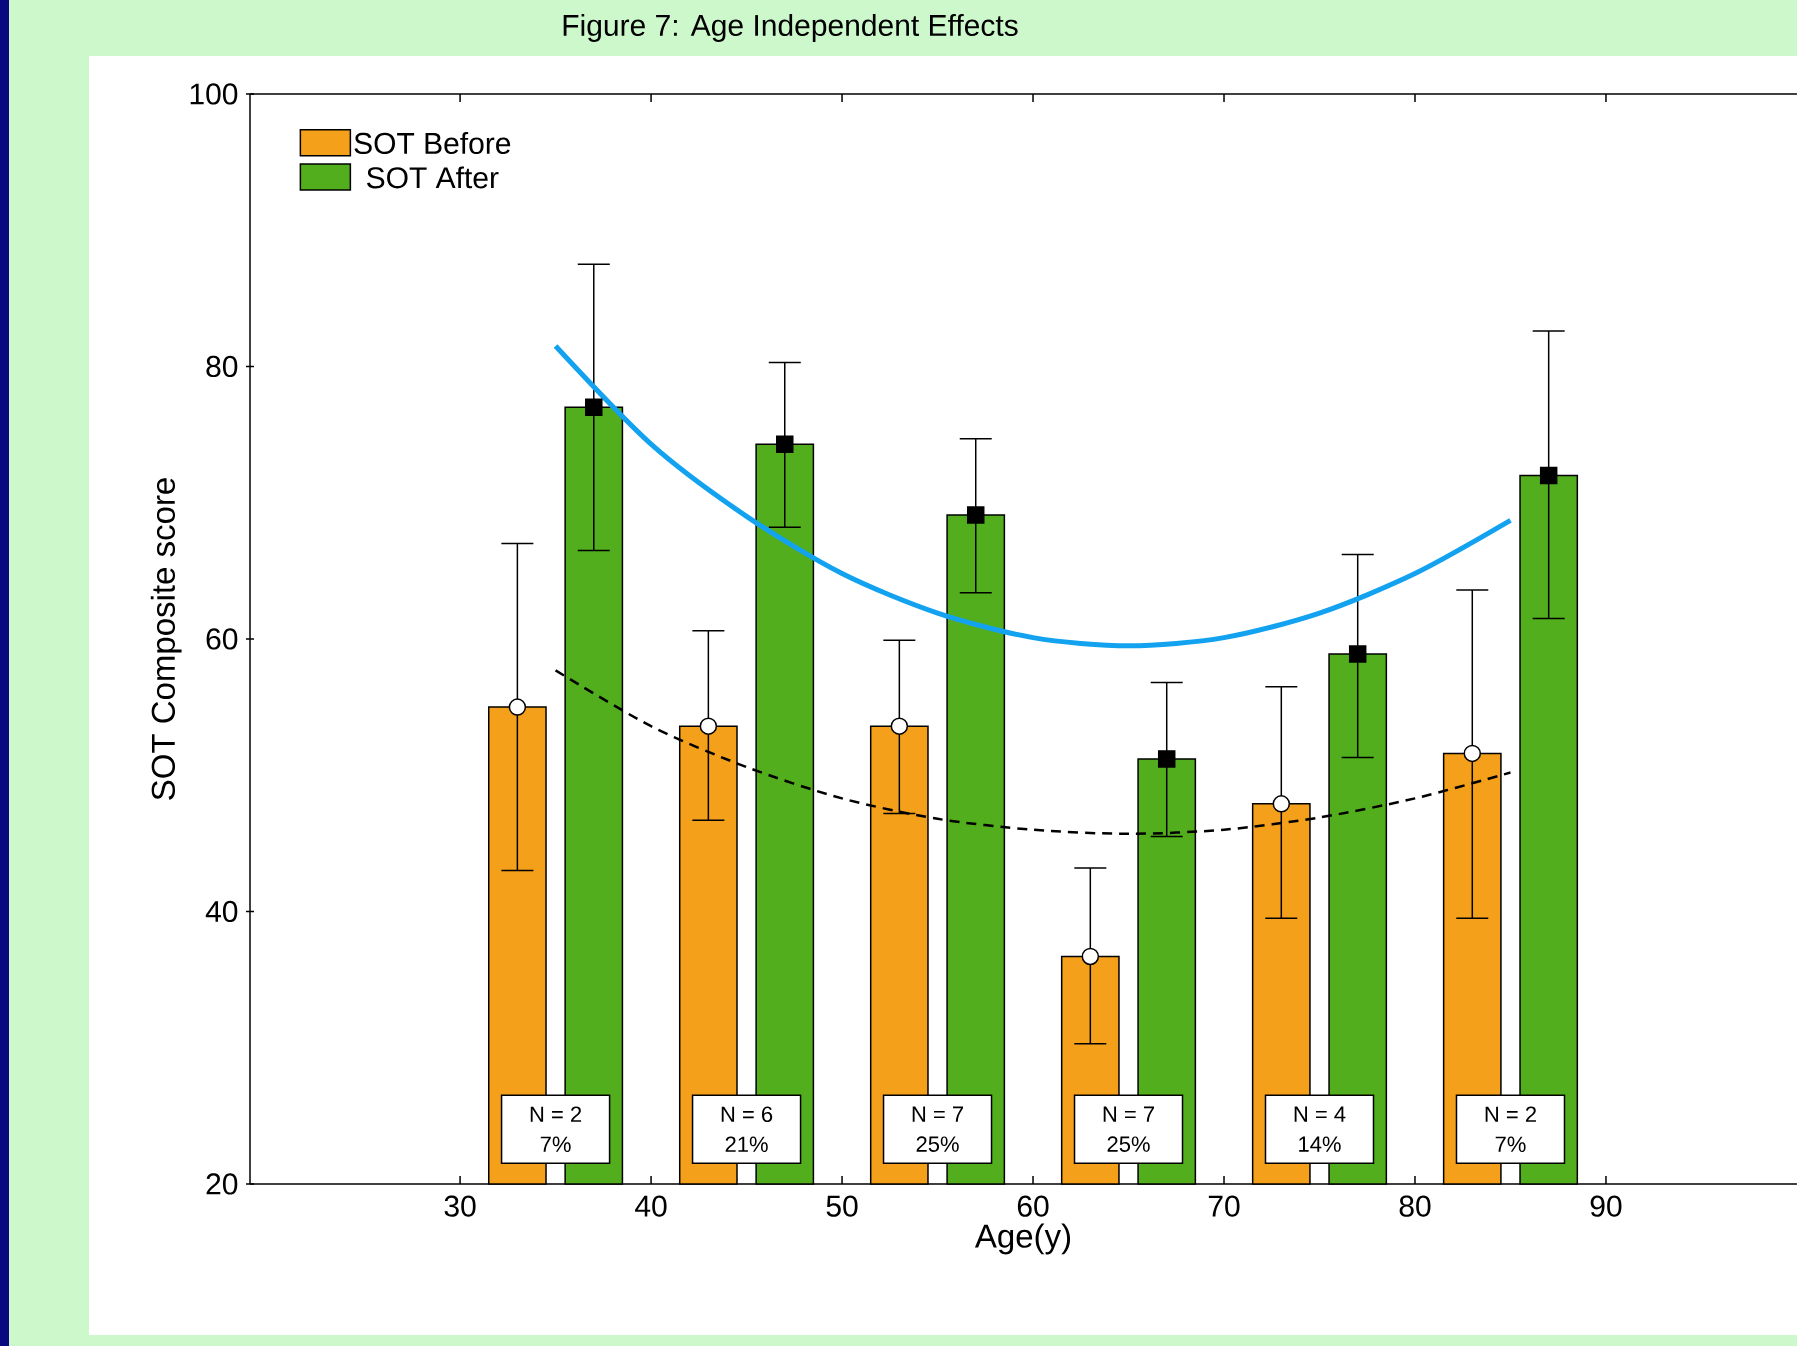  I want to click on y-tick-label: 60, so click(222, 639).